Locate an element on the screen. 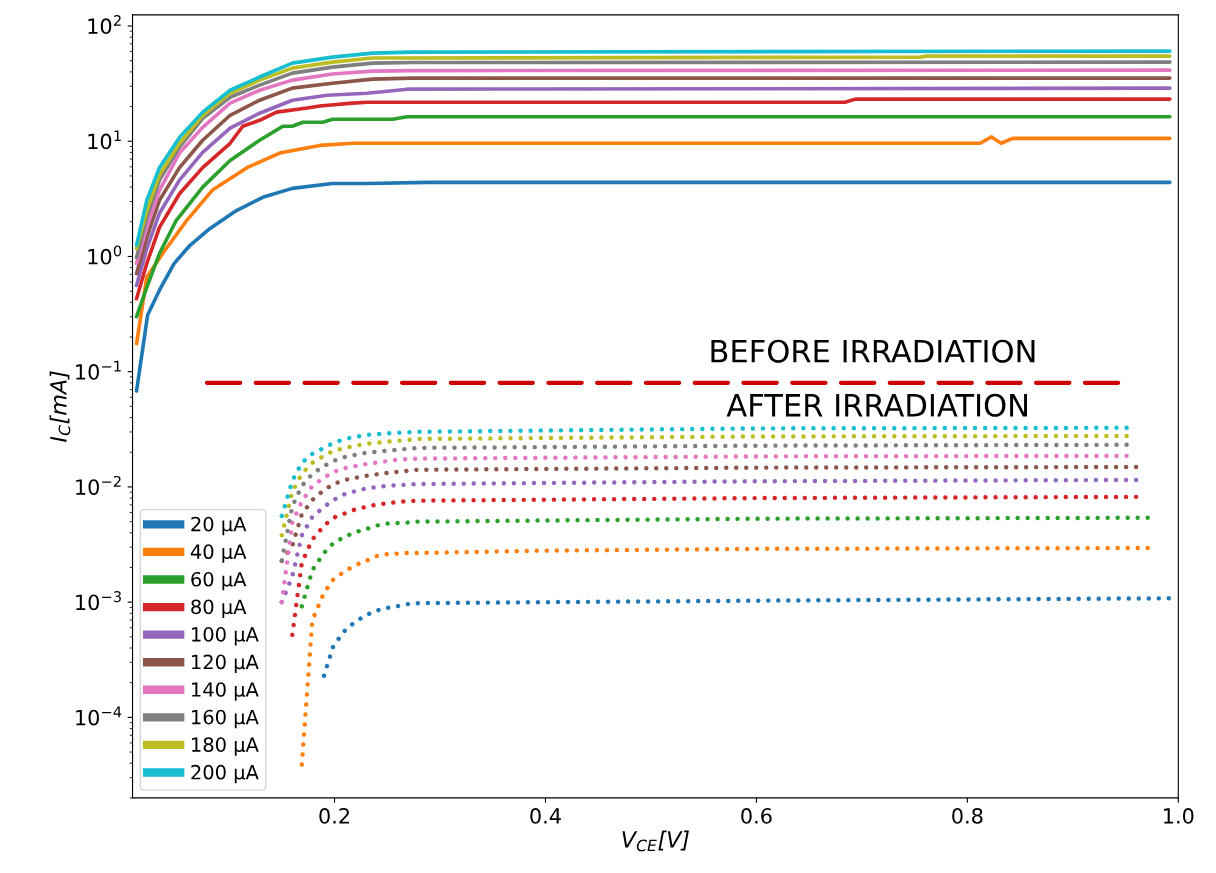 The height and width of the screenshot is (873, 1216). legend-label: 180 μA is located at coordinates (225, 746).